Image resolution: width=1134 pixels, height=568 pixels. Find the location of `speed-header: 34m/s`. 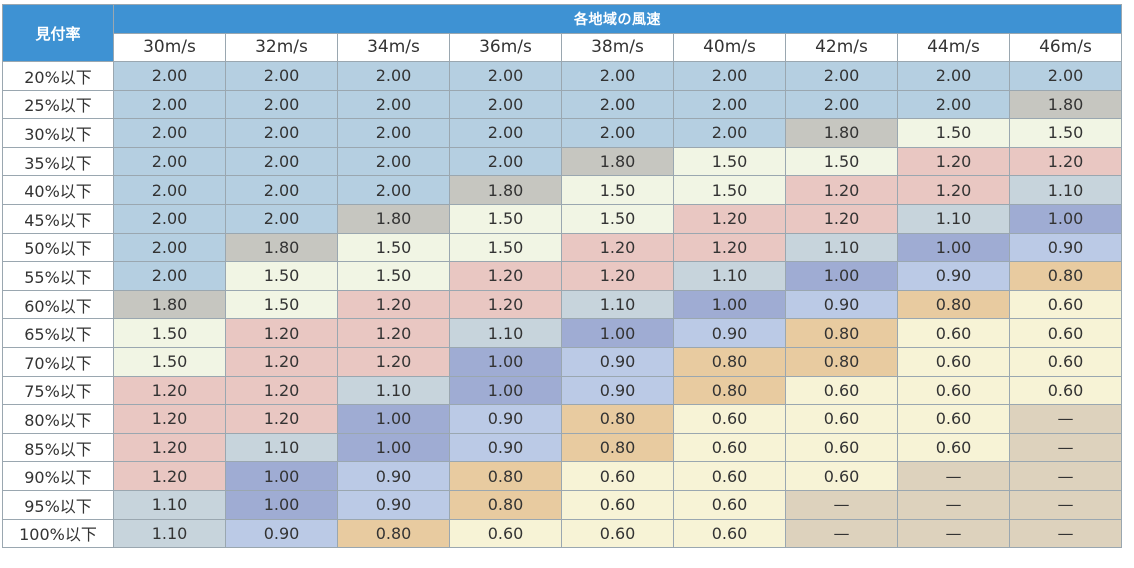

speed-header: 34m/s is located at coordinates (393, 47).